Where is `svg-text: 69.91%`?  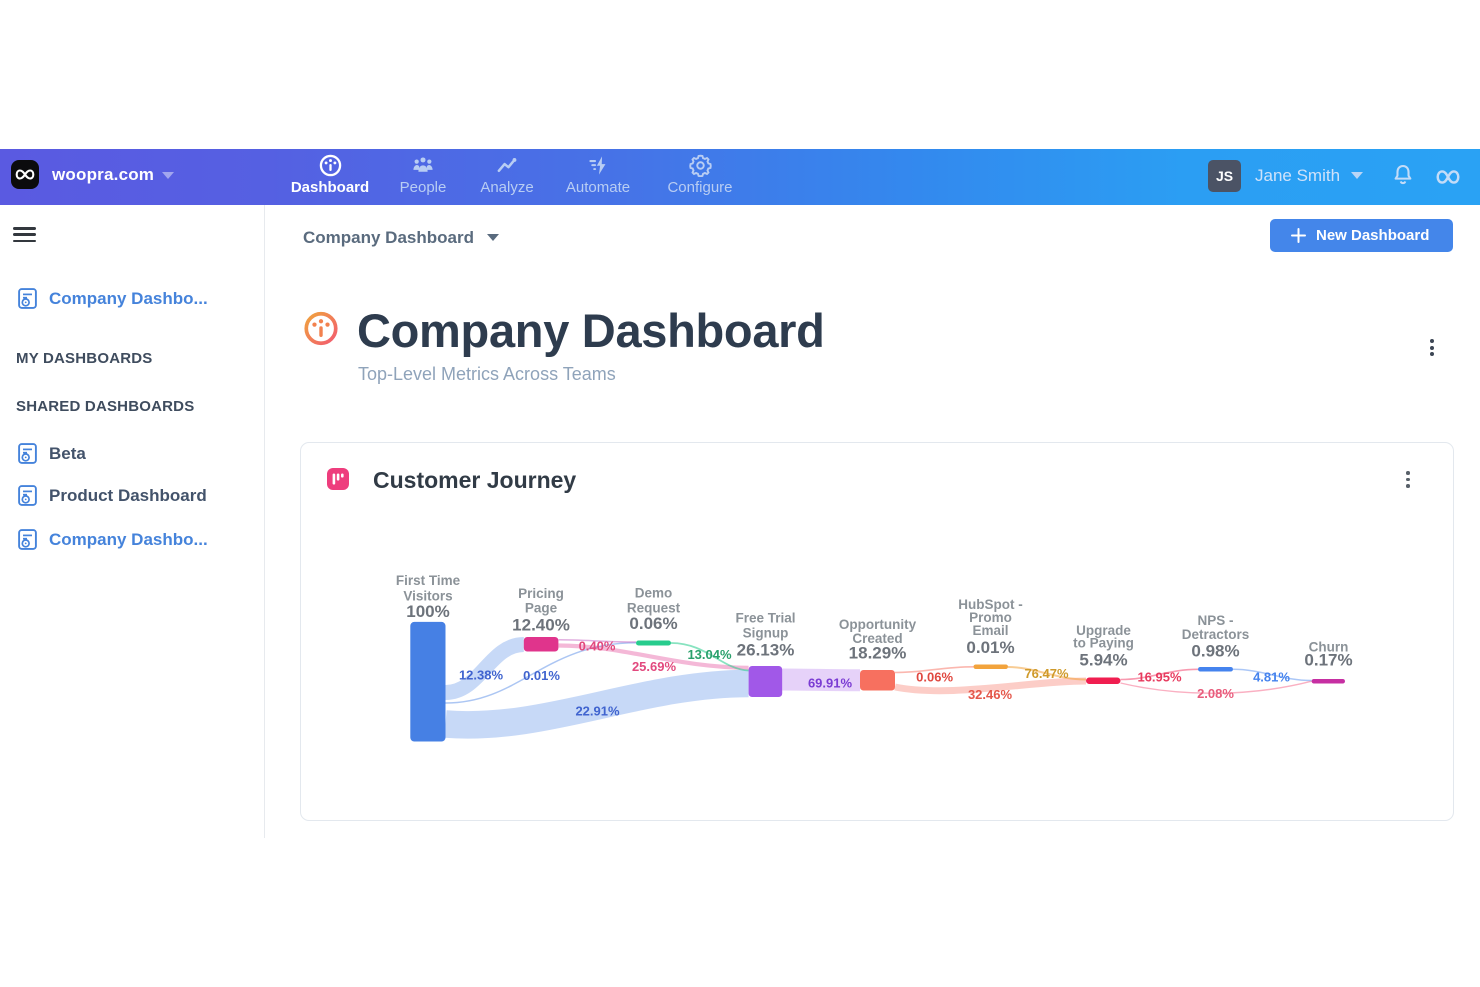
svg-text: 69.91% is located at coordinates (830, 683).